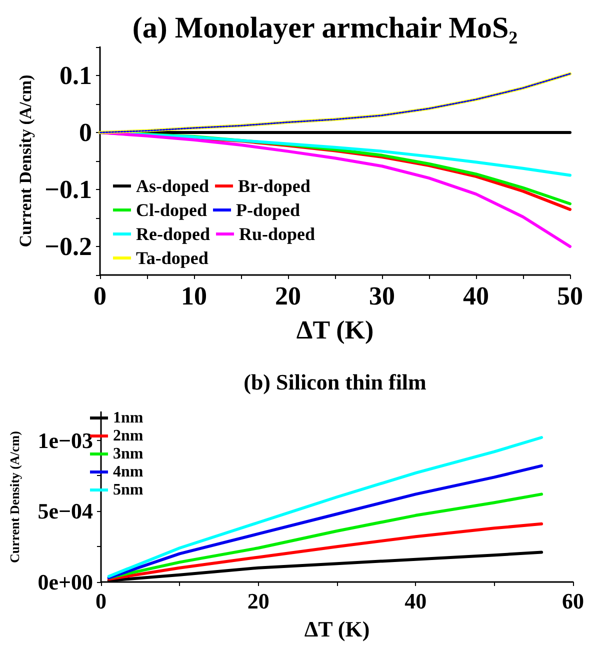 The height and width of the screenshot is (667, 589). I want to click on y-tick-label: 1e−03, so click(65, 440).